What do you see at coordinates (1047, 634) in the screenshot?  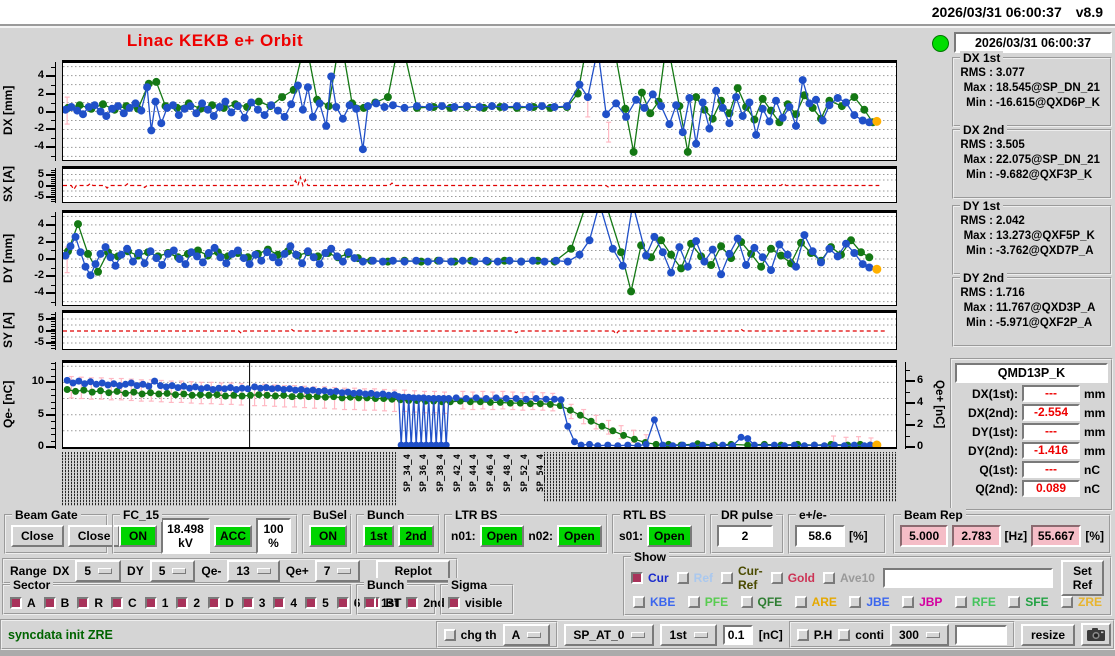 I see `resize-button: resize` at bounding box center [1047, 634].